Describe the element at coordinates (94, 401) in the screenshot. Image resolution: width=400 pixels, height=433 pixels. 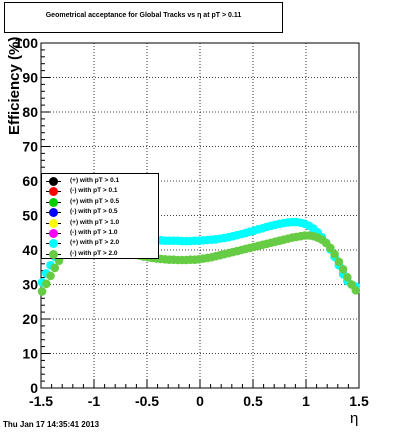
I see `x-tick-label: -1` at that location.